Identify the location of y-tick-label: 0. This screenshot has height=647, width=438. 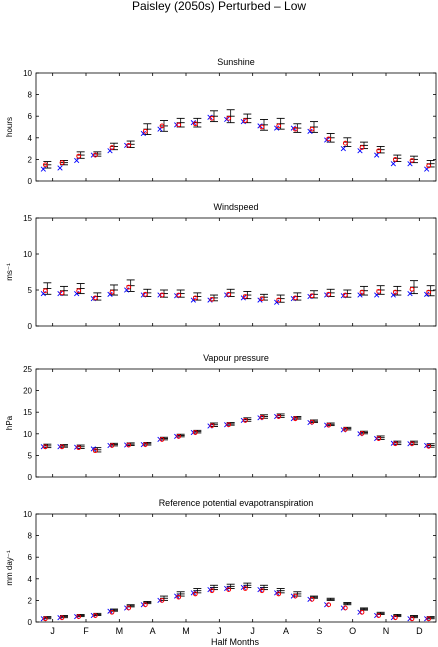
(30, 622).